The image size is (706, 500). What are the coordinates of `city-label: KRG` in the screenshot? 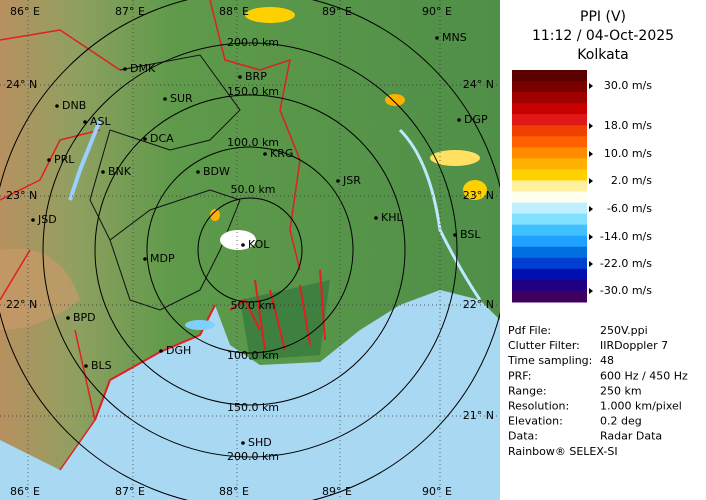 It's located at (281, 153).